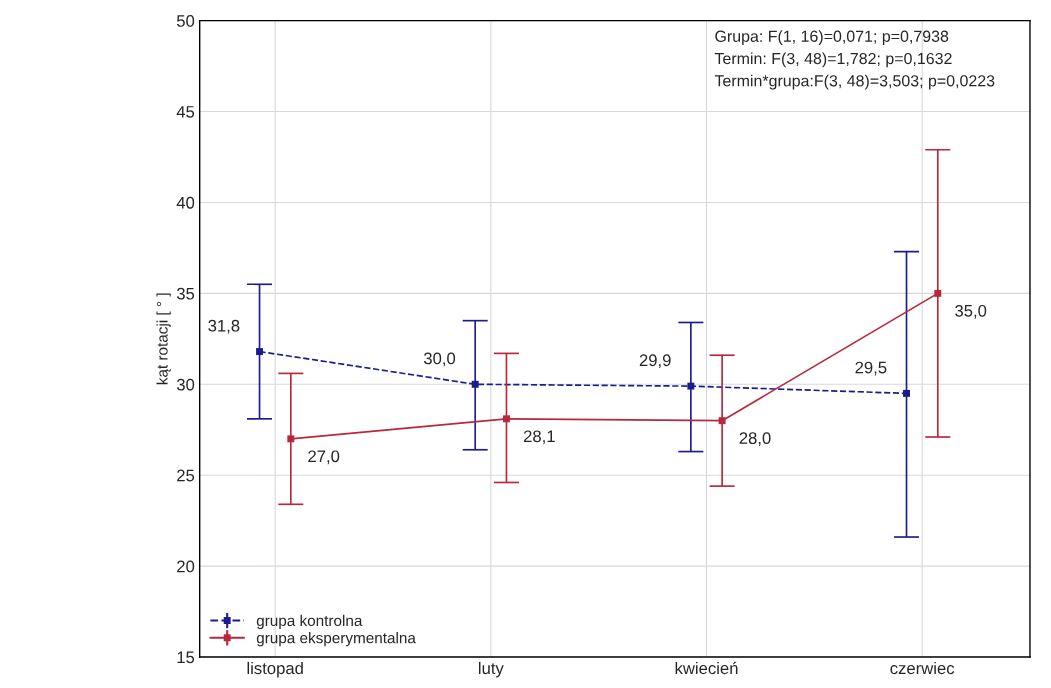  What do you see at coordinates (186, 475) in the screenshot?
I see `y-tick-label: 25` at bounding box center [186, 475].